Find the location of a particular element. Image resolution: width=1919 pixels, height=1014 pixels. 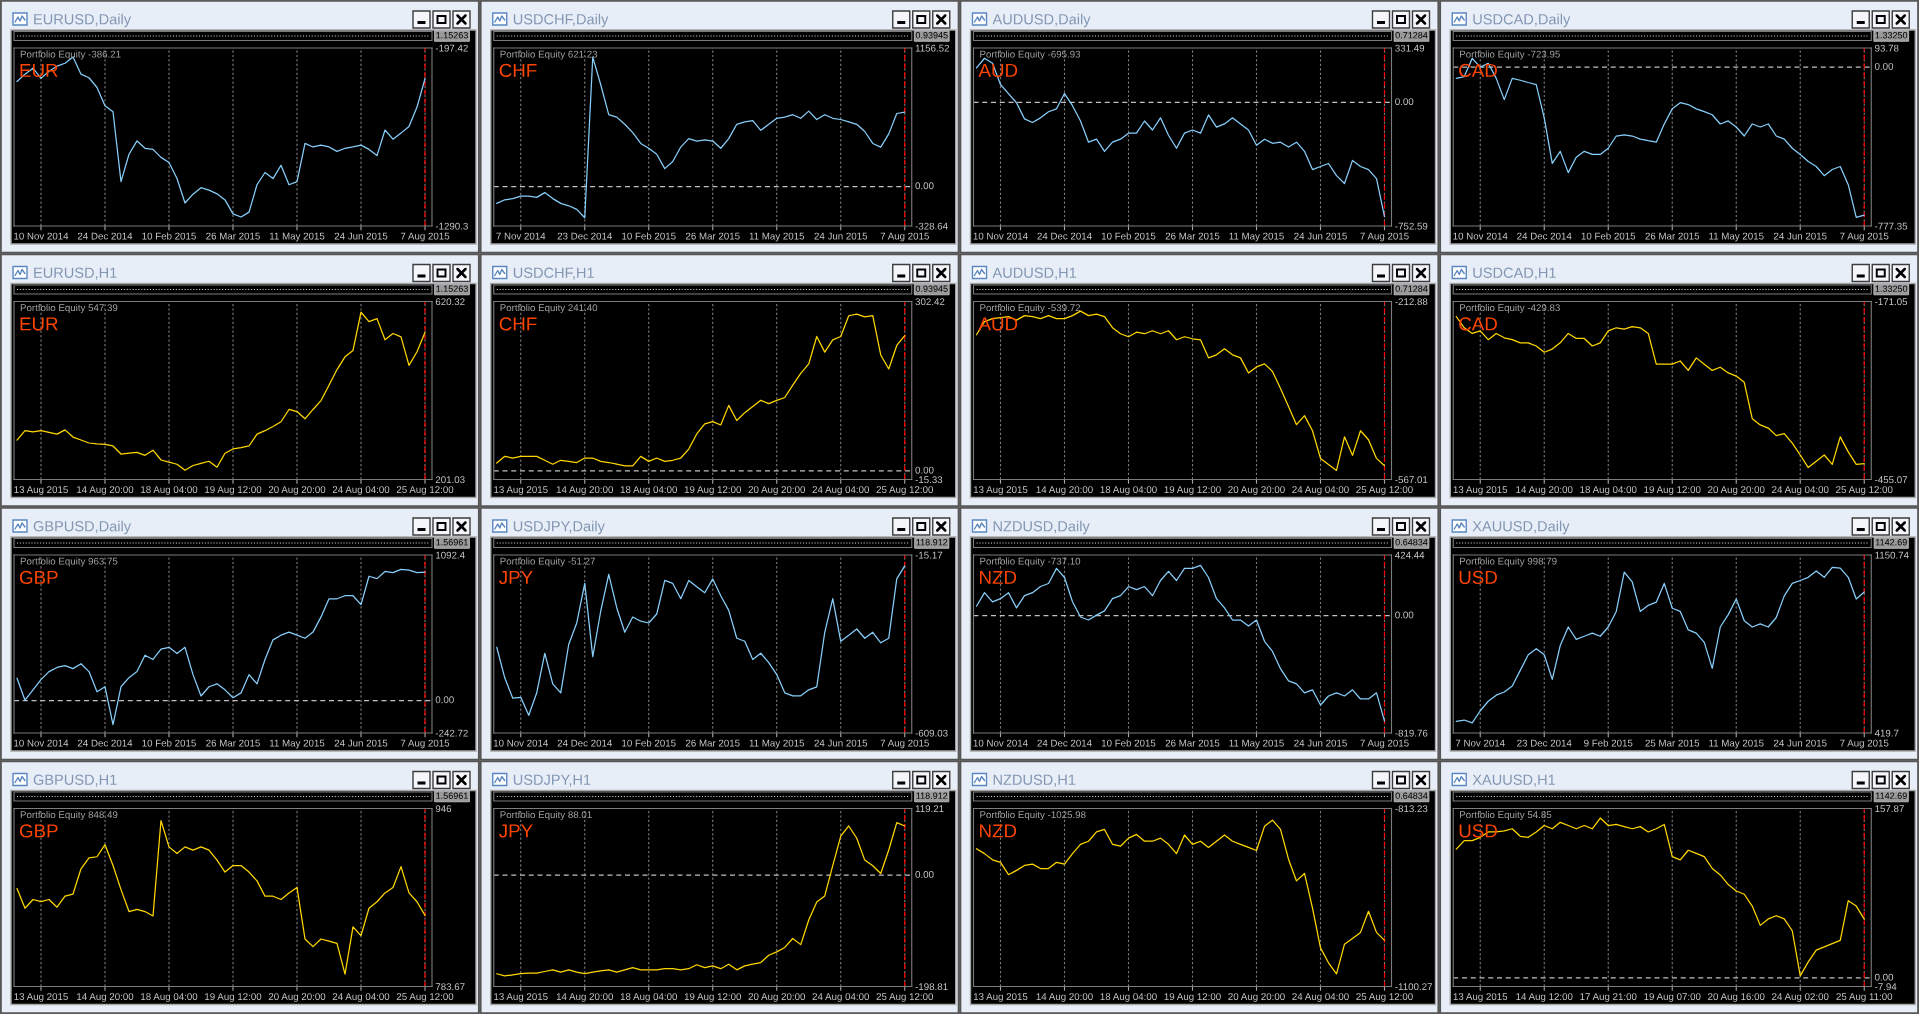

annotation: JPY is located at coordinates (516, 831).